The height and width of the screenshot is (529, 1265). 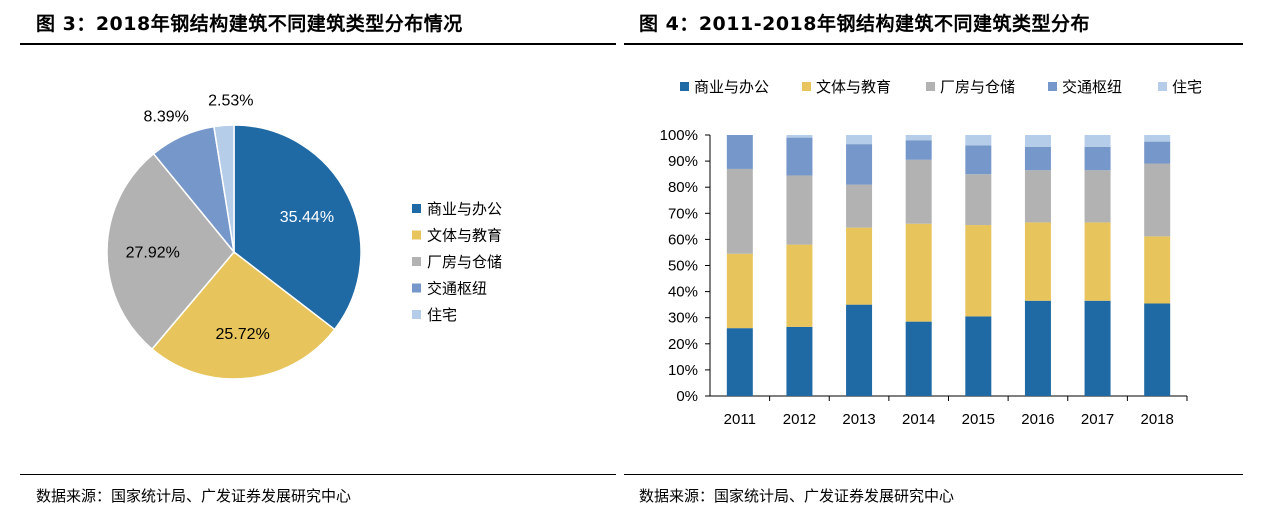 I want to click on bar-segment-culture-education-2017, so click(x=1097, y=261).